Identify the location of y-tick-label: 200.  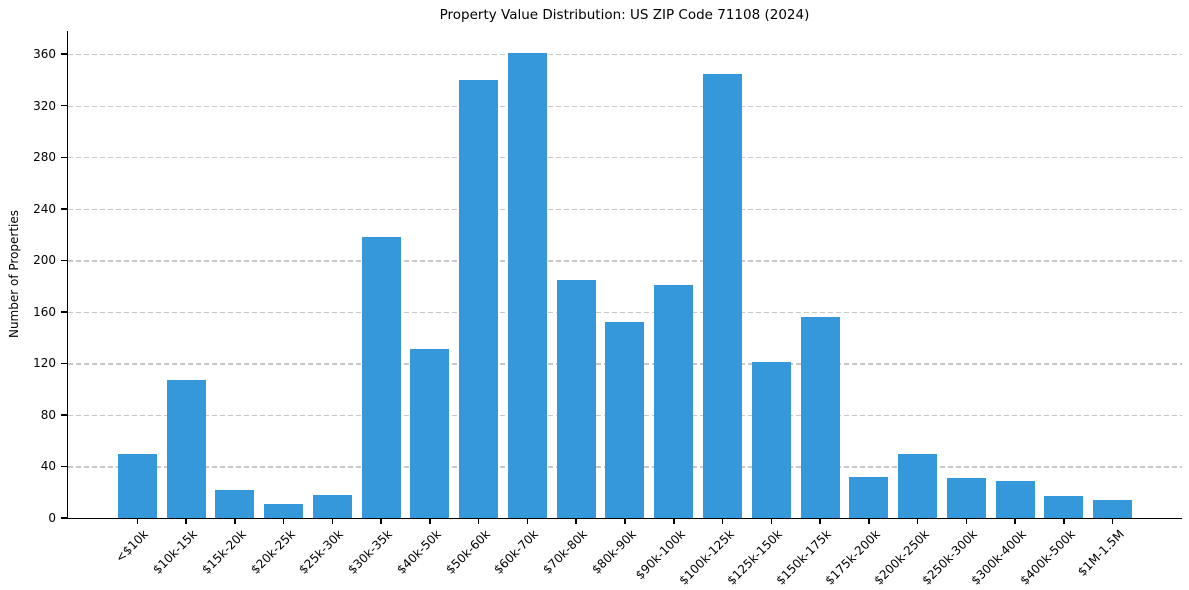
(44, 260).